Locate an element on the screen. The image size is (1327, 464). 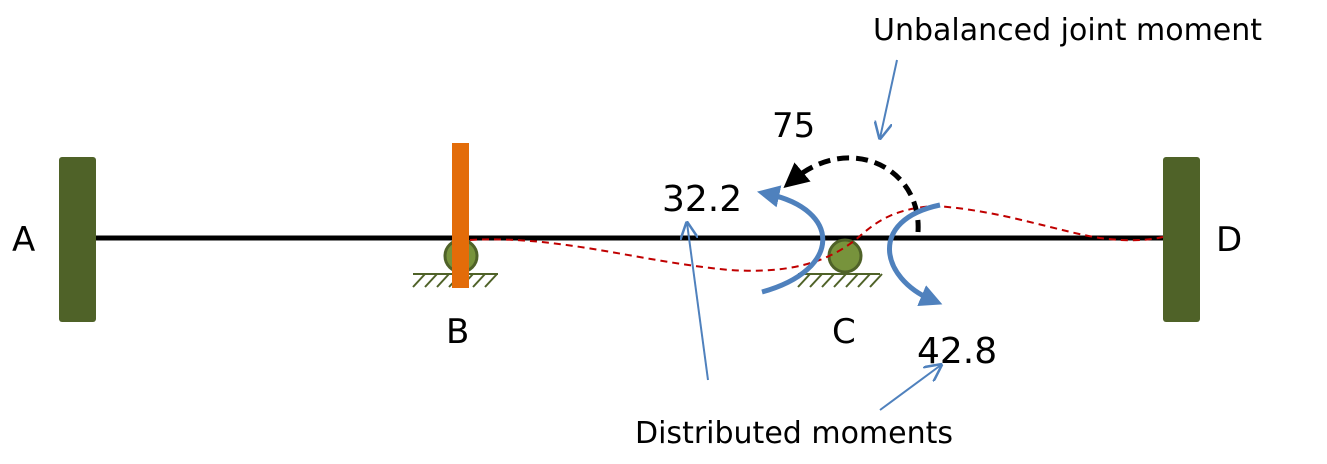
distributed-moment-arrow-left is located at coordinates (791, 240).